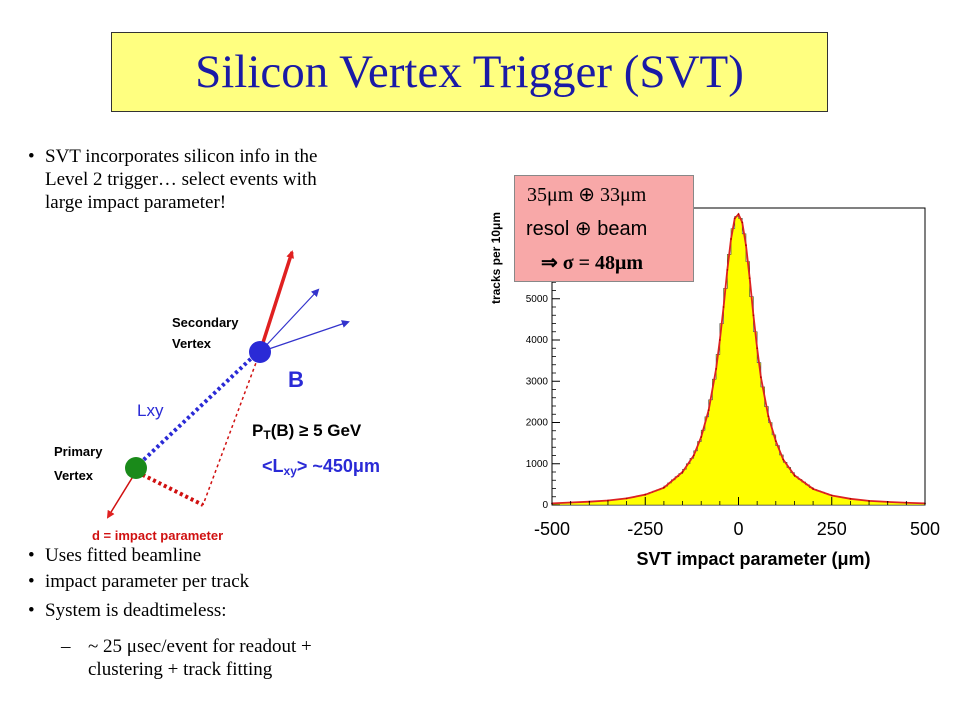 The width and height of the screenshot is (960, 720). I want to click on resolution-line-1: 35μm ⊕ 33μm, so click(587, 195).